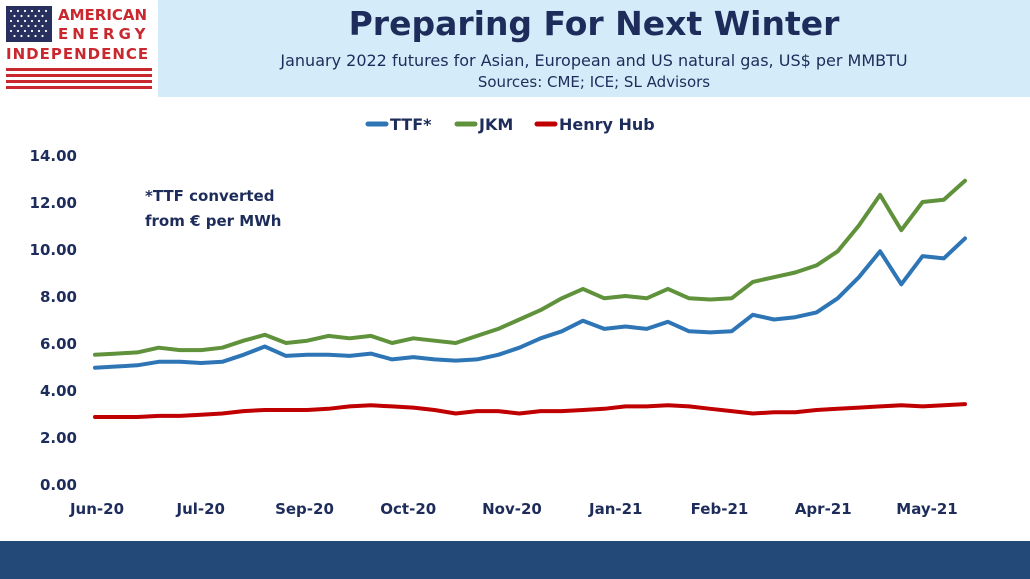 The width and height of the screenshot is (1030, 579). What do you see at coordinates (58, 485) in the screenshot?
I see `y-tick-label: 0.00` at bounding box center [58, 485].